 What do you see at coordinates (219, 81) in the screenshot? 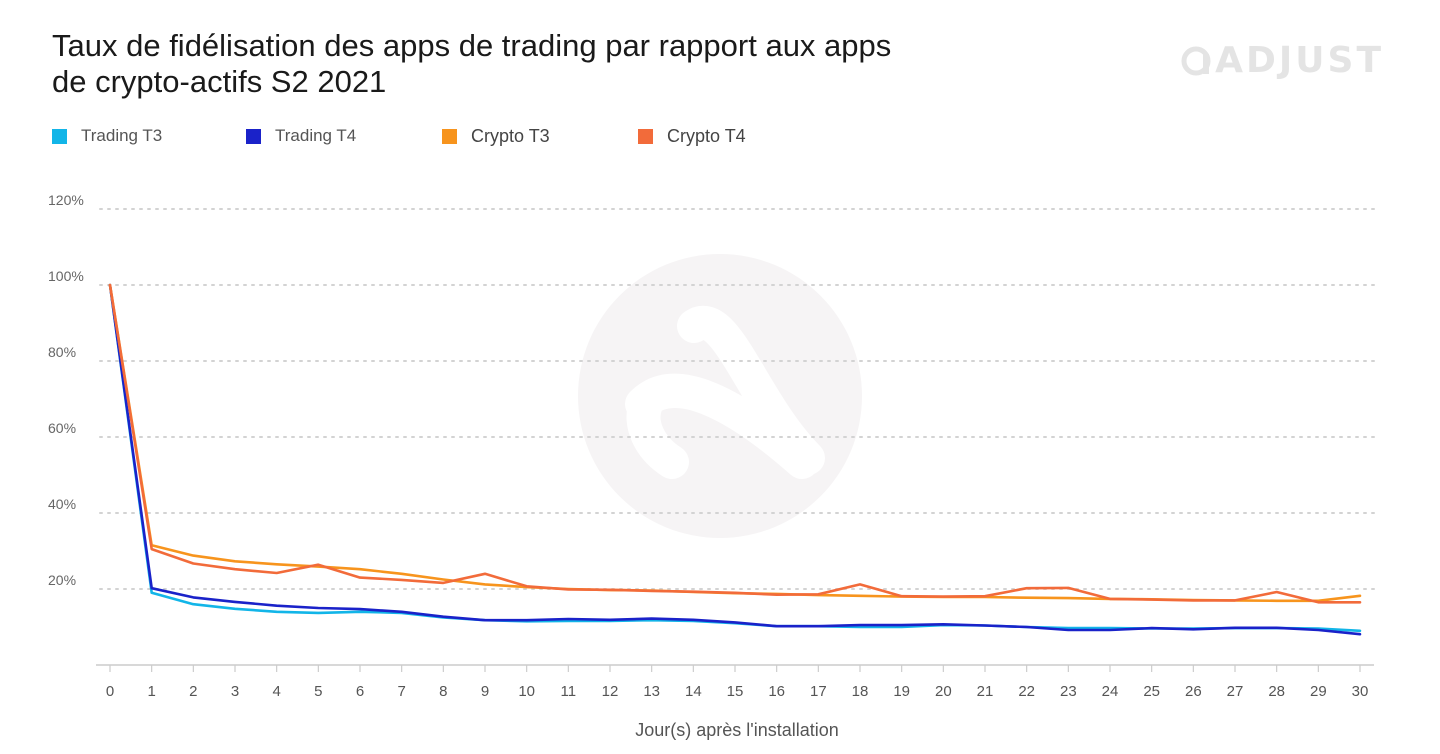
I see `chart-title-line-2: de crypto-actifs S2 2021` at bounding box center [219, 81].